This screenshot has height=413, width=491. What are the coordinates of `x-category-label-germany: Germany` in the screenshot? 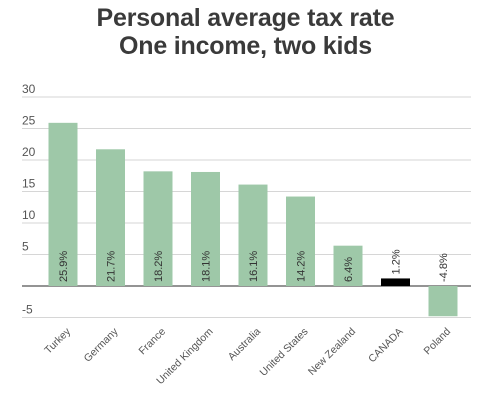 It's located at (102, 345).